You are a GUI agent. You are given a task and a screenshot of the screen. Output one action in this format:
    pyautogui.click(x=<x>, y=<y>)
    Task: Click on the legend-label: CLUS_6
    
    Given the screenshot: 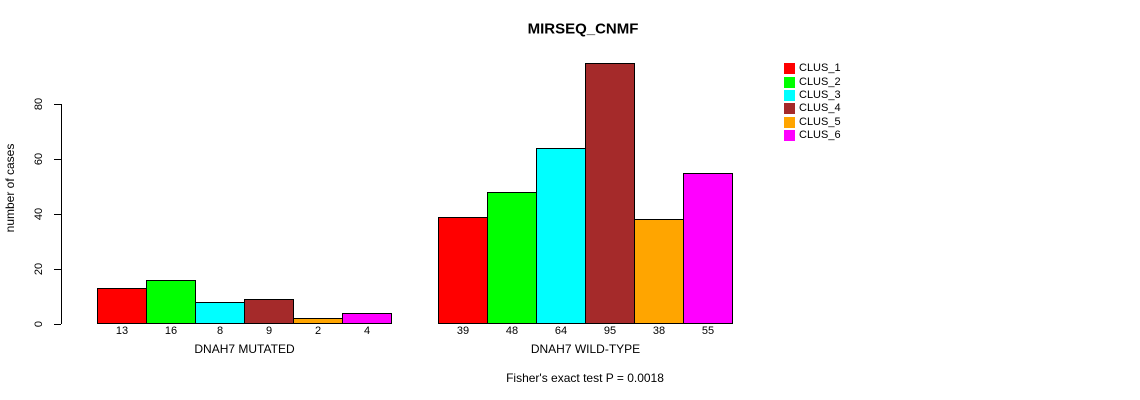 What is the action you would take?
    pyautogui.click(x=820, y=135)
    